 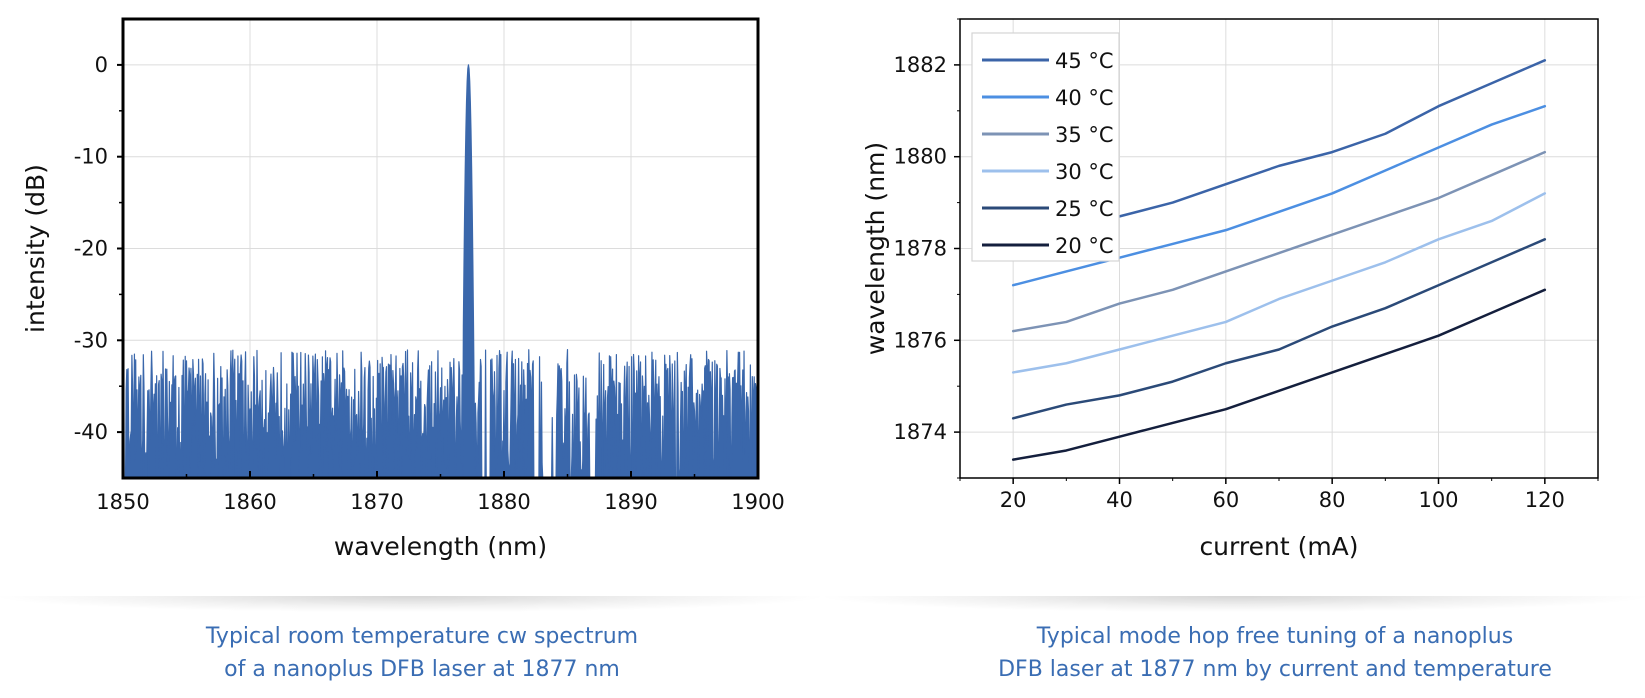 What do you see at coordinates (1278, 546) in the screenshot?
I see `tuning-x-axis-label: current (mA)` at bounding box center [1278, 546].